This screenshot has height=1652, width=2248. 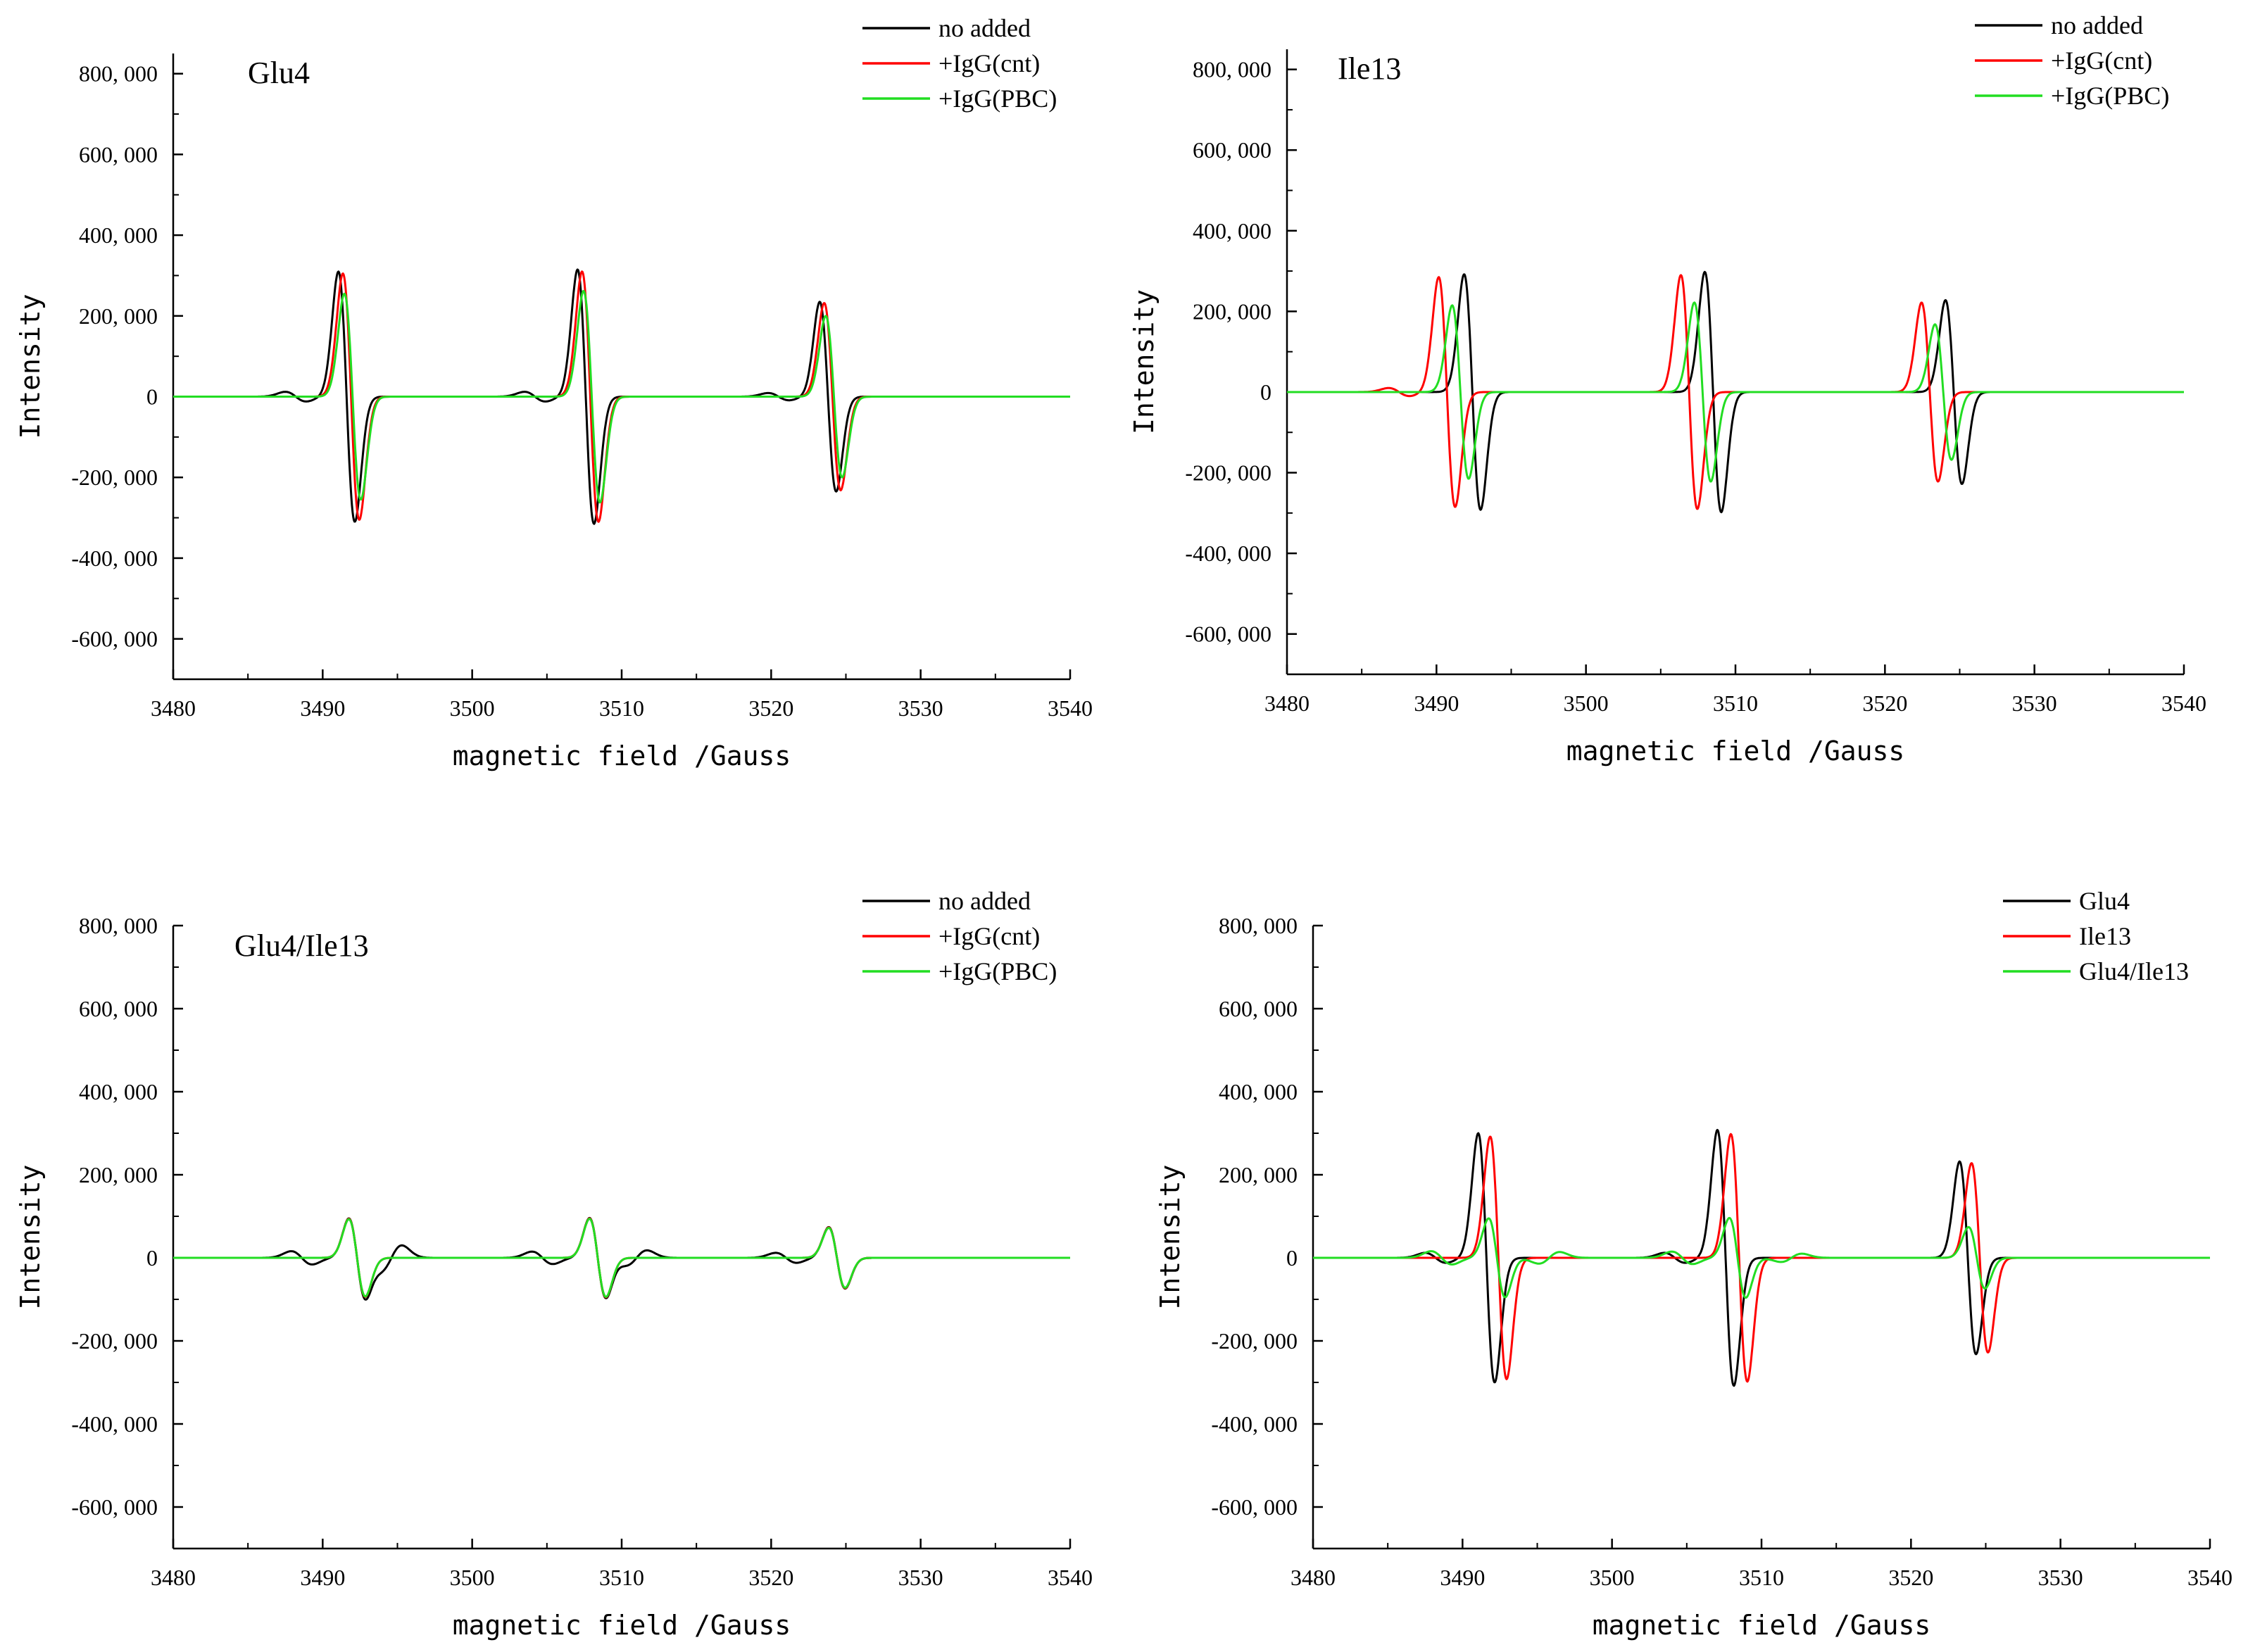 What do you see at coordinates (2134, 971) in the screenshot?
I see `legend-label: Glu4/Ile13` at bounding box center [2134, 971].